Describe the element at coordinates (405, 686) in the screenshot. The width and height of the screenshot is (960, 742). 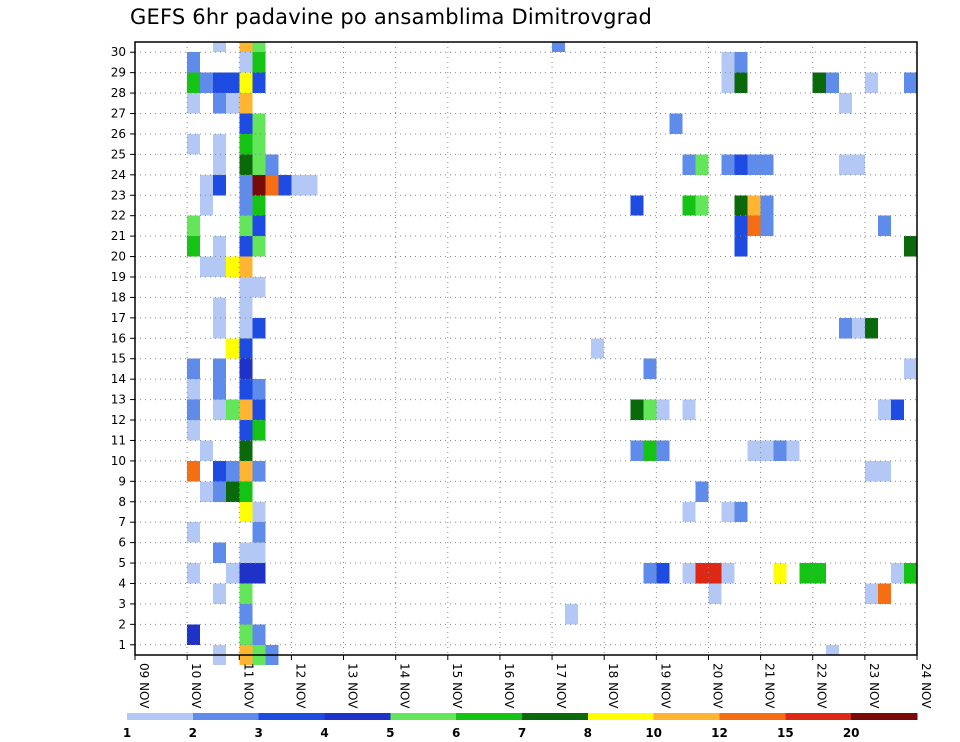
I see `x-tick-label: 14 NOV` at that location.